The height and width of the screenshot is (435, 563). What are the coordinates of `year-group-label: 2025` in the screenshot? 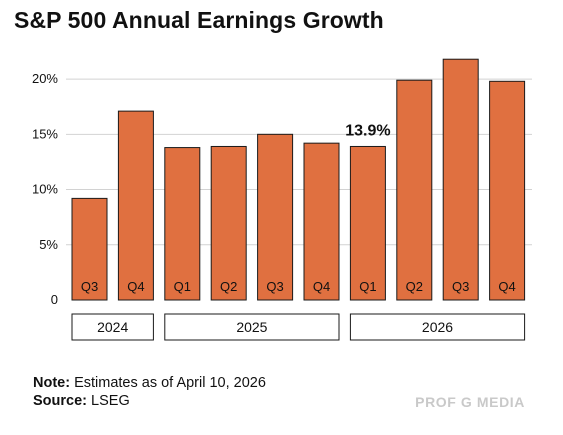 It's located at (251, 327).